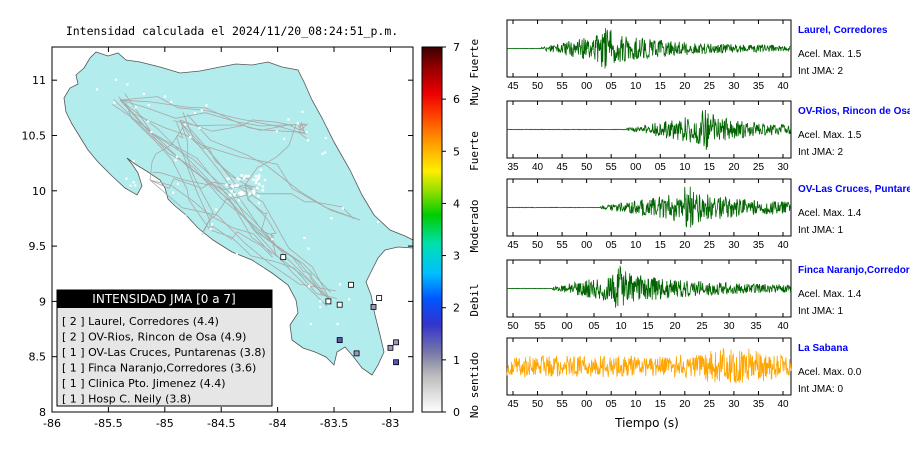 The image size is (910, 464). I want to click on station-markers, so click(339, 310).